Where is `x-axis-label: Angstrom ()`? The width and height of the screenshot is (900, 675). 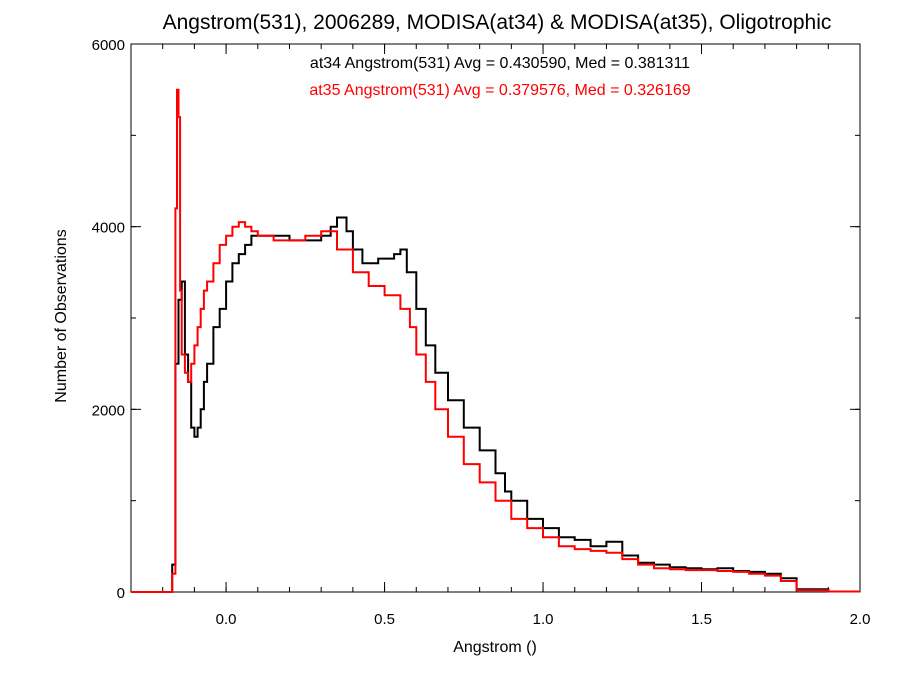 x-axis-label: Angstrom () is located at coordinates (495, 647).